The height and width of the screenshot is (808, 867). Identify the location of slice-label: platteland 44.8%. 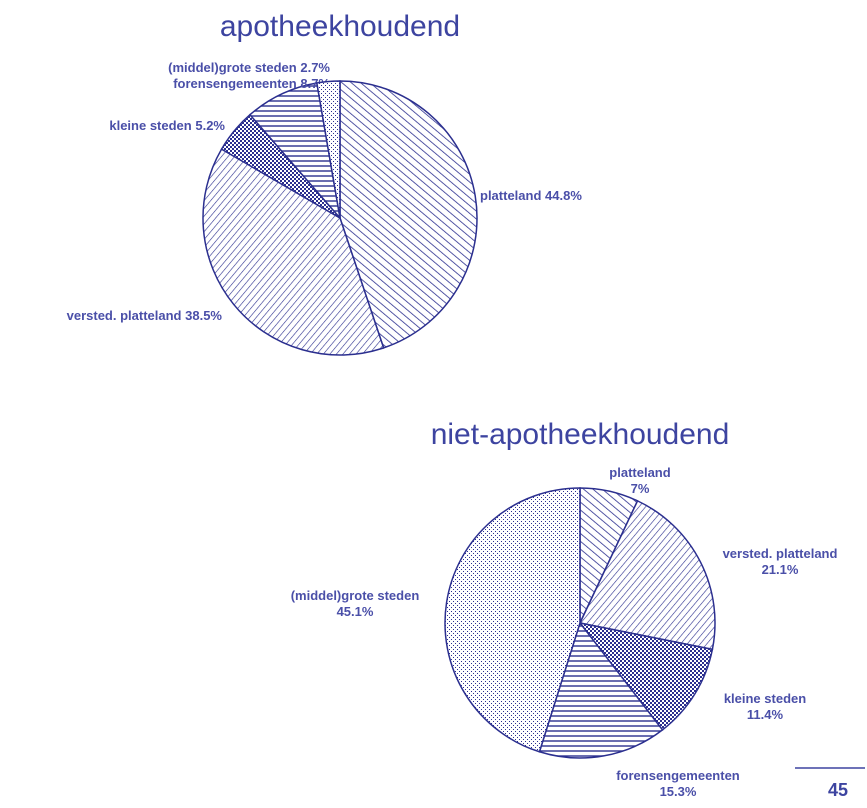
(531, 195).